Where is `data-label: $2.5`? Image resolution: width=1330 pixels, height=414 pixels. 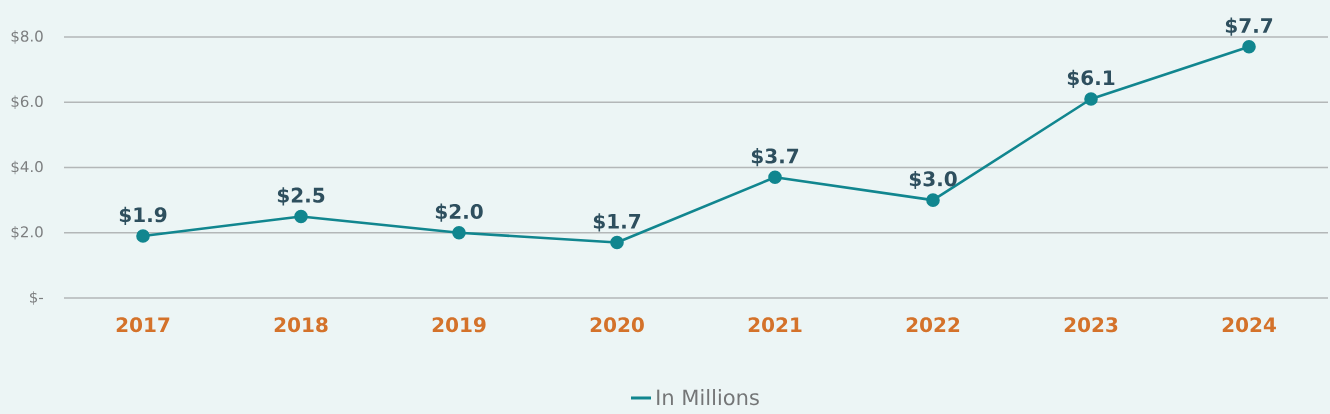
data-label: $2.5 is located at coordinates (301, 196).